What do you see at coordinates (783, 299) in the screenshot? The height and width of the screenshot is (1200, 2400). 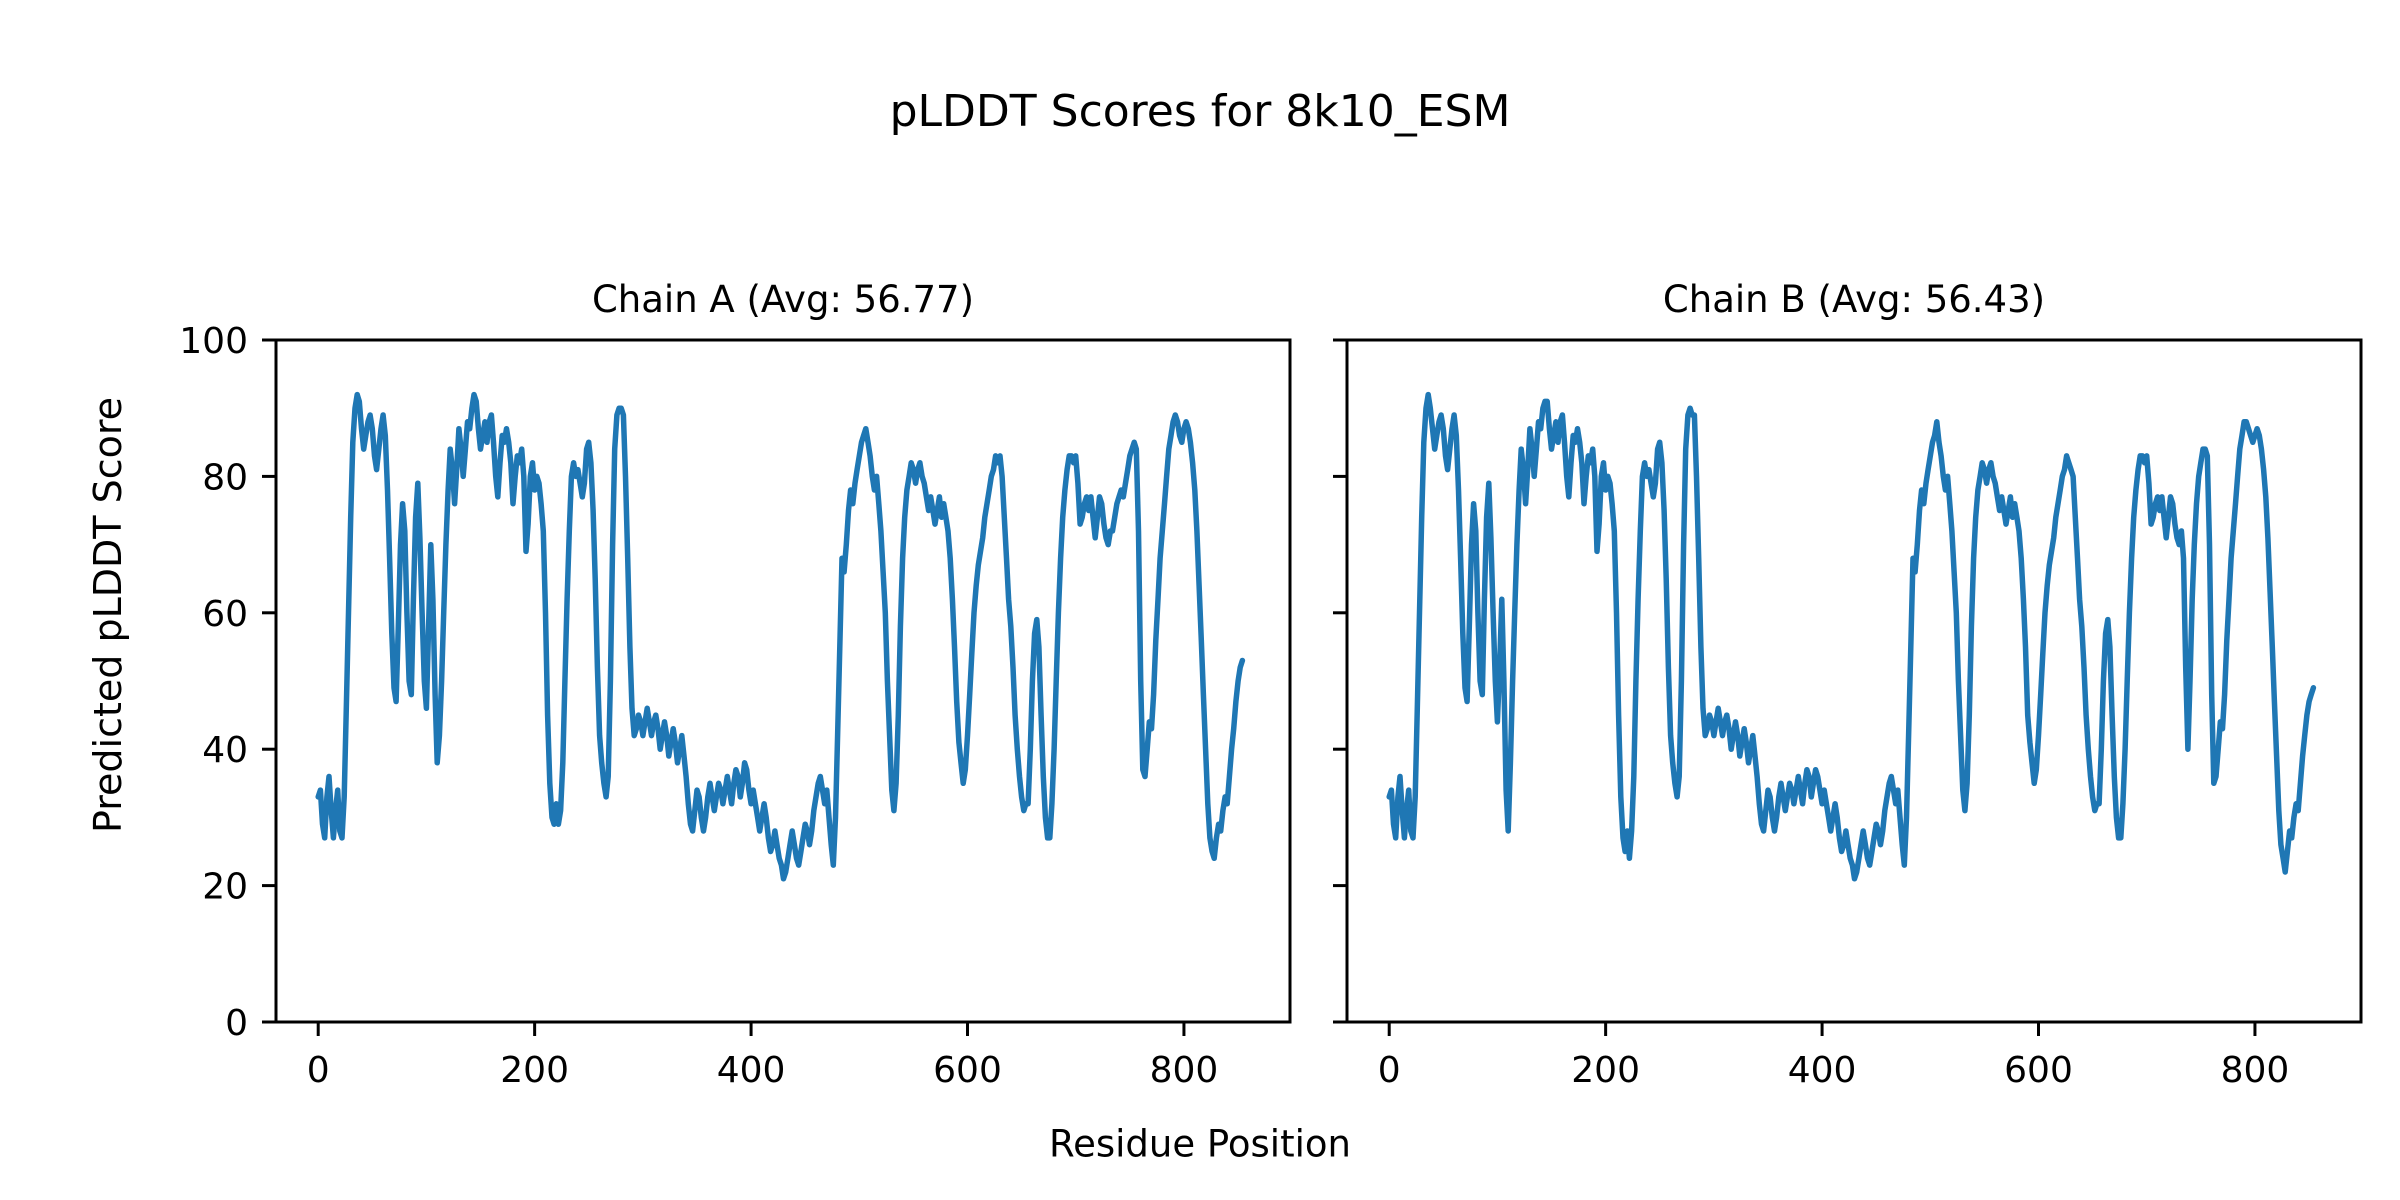 I see `chain-a-title: Chain A (Avg: 56.77)` at bounding box center [783, 299].